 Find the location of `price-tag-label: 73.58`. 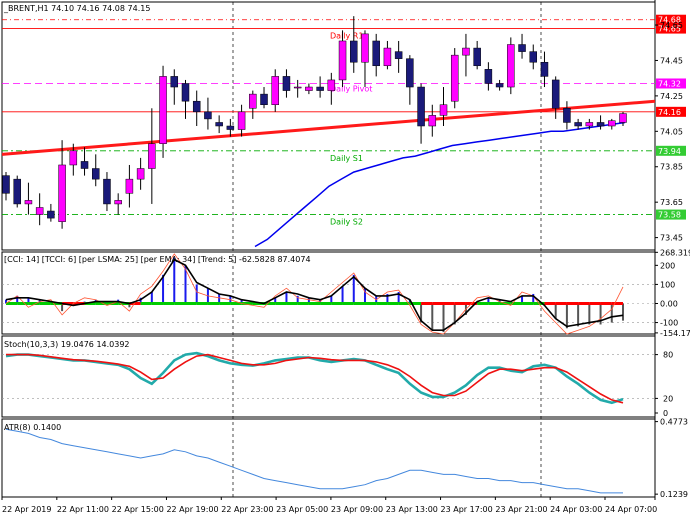

price-tag-label: 73.58 is located at coordinates (669, 215).